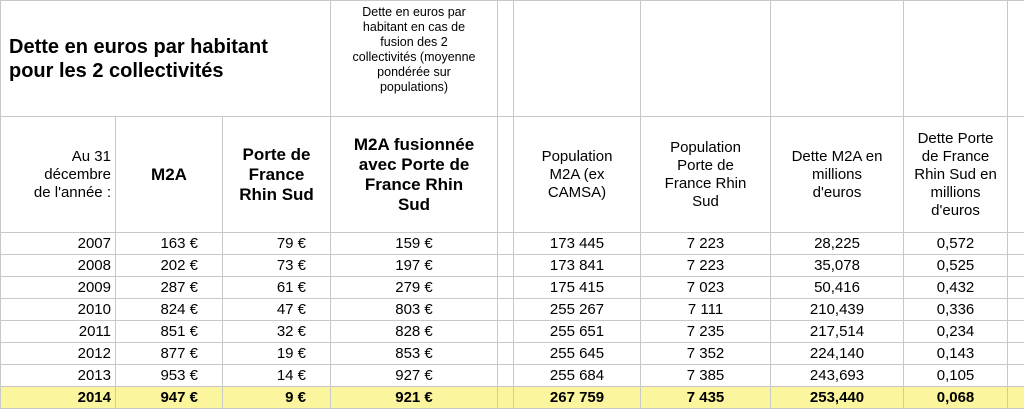 This screenshot has height=409, width=1024. Describe the element at coordinates (169, 332) in the screenshot. I see `data-cell: 851 €` at that location.